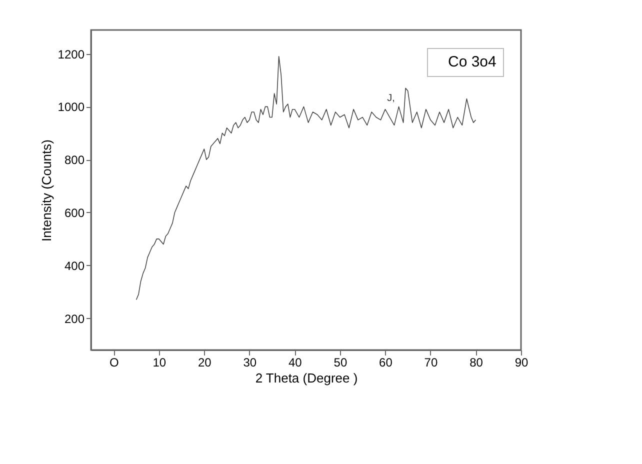 The height and width of the screenshot is (464, 642). What do you see at coordinates (341, 363) in the screenshot?
I see `x-tick-label: 50` at bounding box center [341, 363].